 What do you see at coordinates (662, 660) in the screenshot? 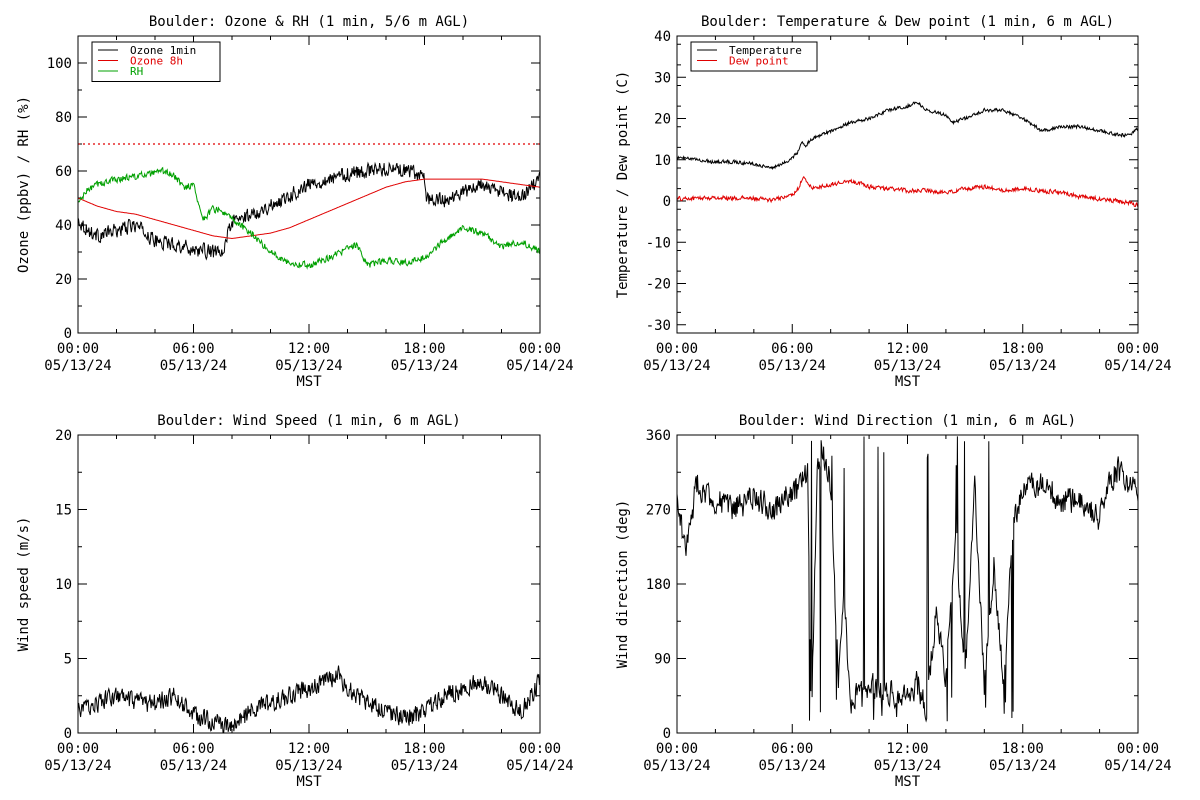
I see `y-tick-label: 90` at bounding box center [662, 660].